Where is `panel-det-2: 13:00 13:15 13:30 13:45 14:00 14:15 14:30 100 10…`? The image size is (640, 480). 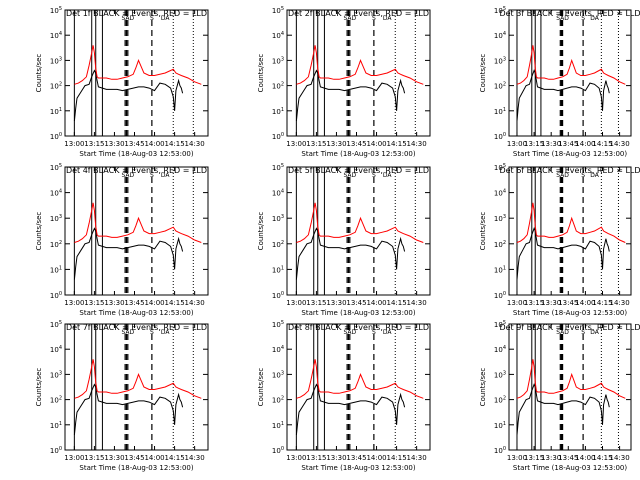 panel-det-2: 13:00 13:15 13:30 13:45 14:00 14:15 14:30 100 10… is located at coordinates (344, 82).